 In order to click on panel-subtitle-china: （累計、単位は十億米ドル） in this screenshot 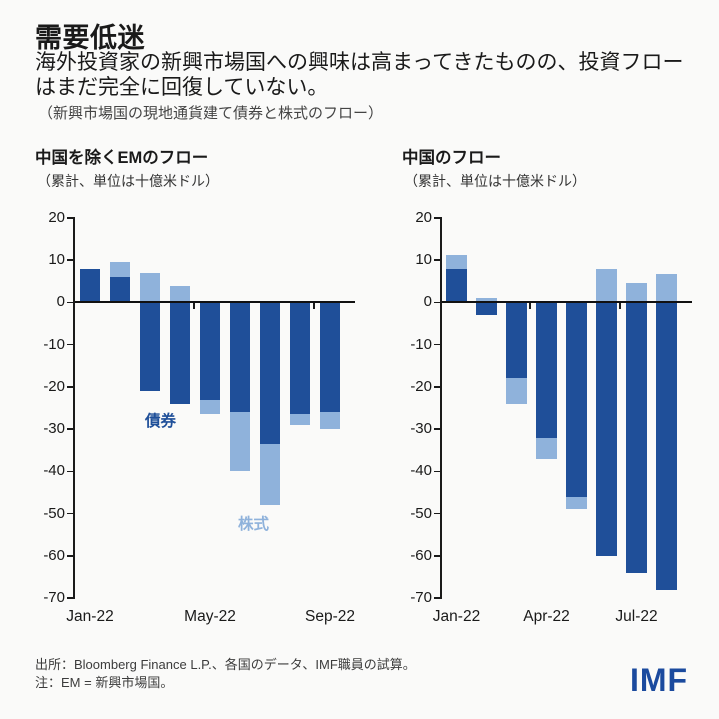, I will do `click(495, 181)`.